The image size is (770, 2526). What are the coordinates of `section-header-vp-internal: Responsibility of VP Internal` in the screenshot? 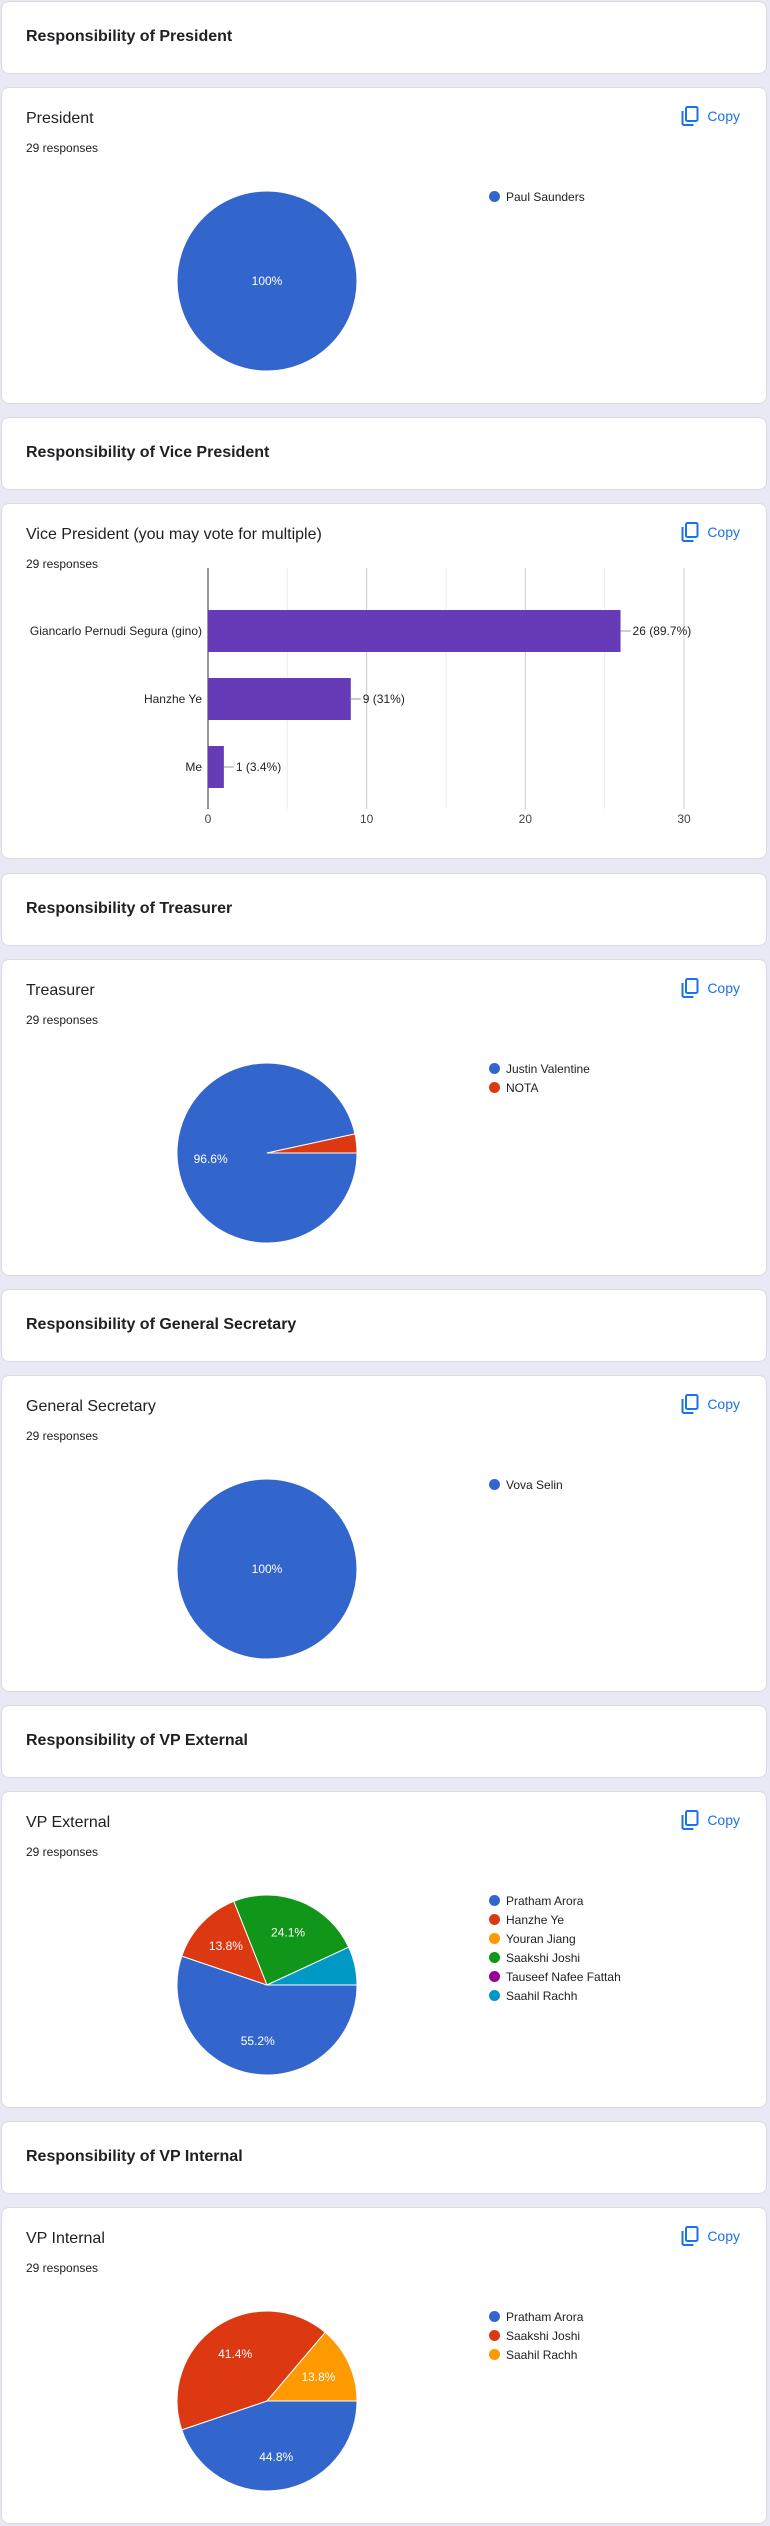 It's located at (384, 2157).